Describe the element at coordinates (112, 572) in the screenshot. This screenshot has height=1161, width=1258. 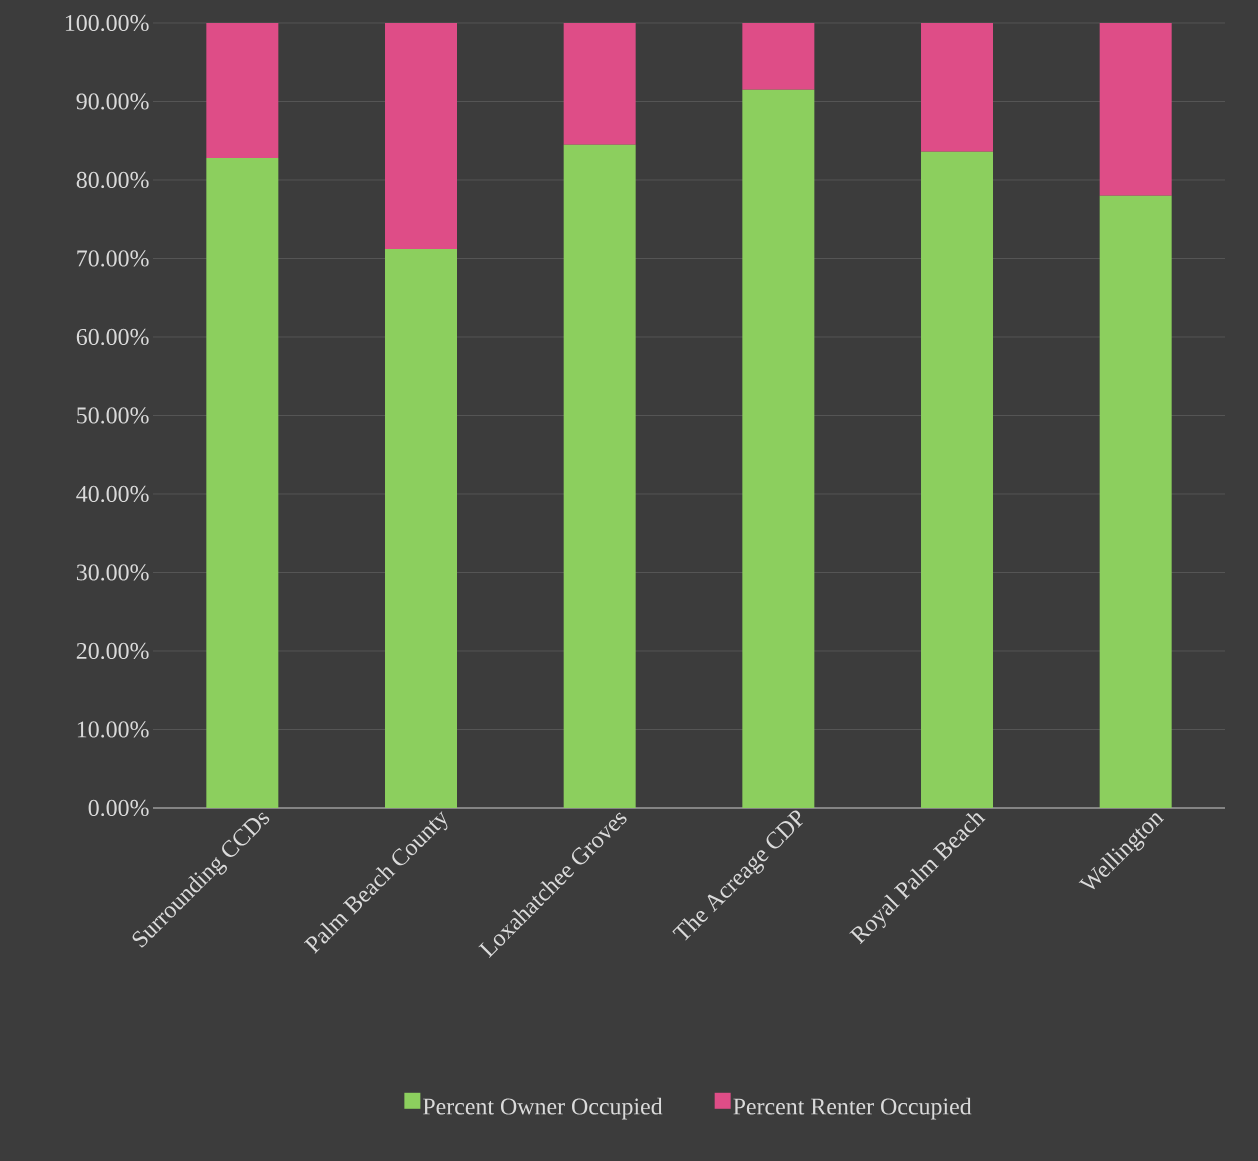
I see `y-tick-label: 30.00%` at that location.